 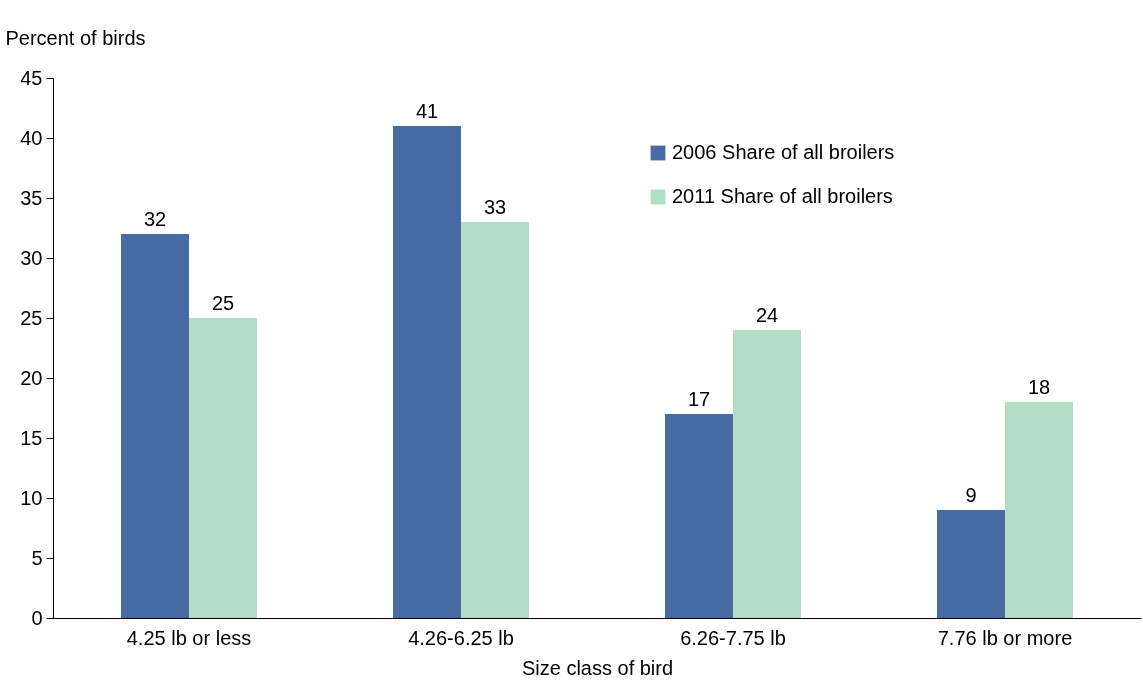 What do you see at coordinates (597, 667) in the screenshot?
I see `x-axis-title: Size class of bird` at bounding box center [597, 667].